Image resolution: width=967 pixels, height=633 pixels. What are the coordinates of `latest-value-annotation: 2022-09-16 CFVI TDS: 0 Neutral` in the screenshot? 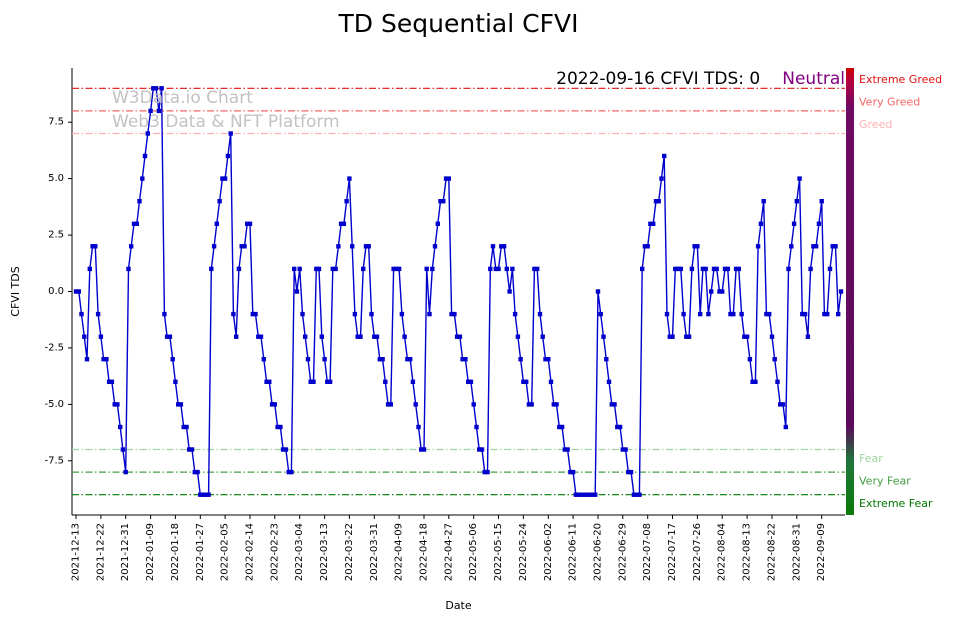 It's located at (700, 79).